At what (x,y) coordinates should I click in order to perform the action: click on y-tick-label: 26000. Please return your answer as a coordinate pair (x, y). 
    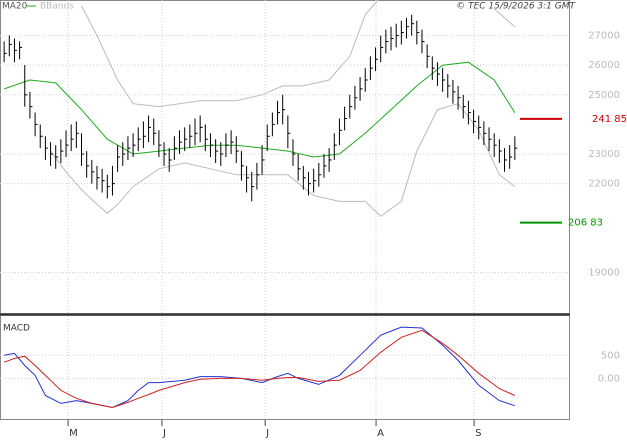
    Looking at the image, I should click on (604, 65).